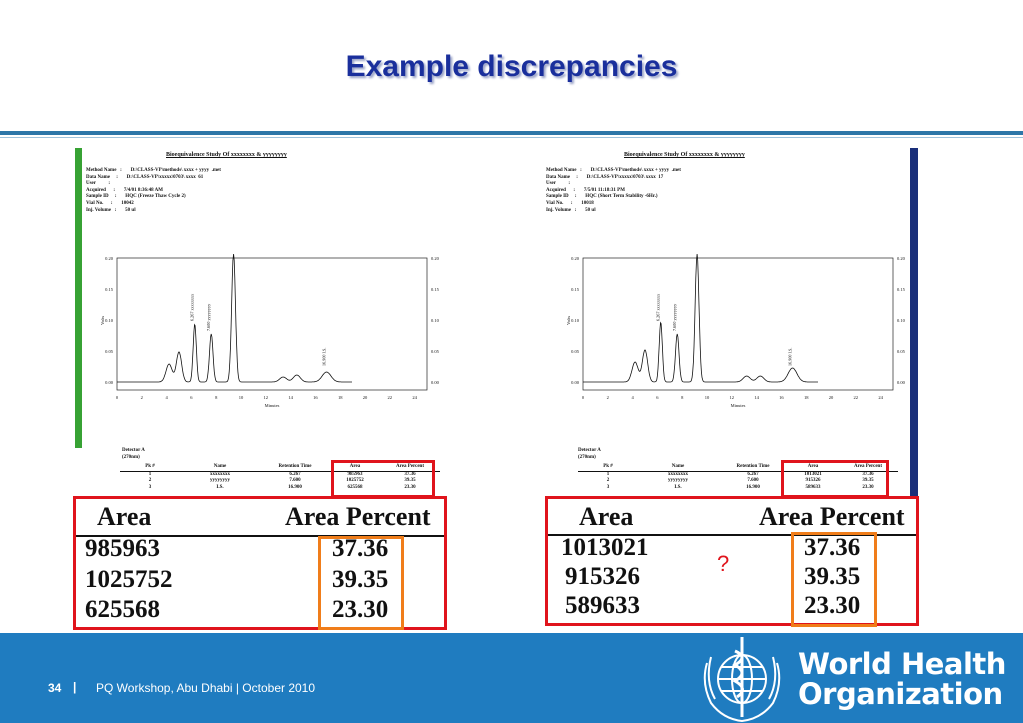 The height and width of the screenshot is (723, 1023). What do you see at coordinates (435, 258) in the screenshot?
I see `y-tick-label-right: 0.20` at bounding box center [435, 258].